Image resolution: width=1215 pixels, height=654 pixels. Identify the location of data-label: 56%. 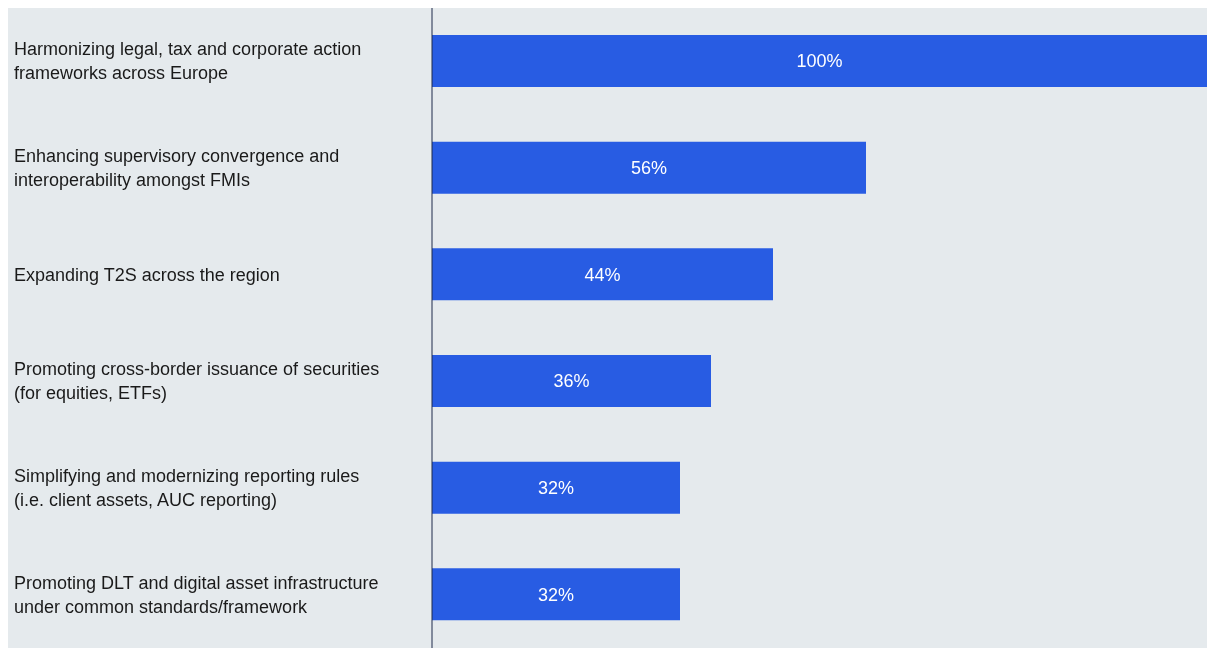
(649, 168).